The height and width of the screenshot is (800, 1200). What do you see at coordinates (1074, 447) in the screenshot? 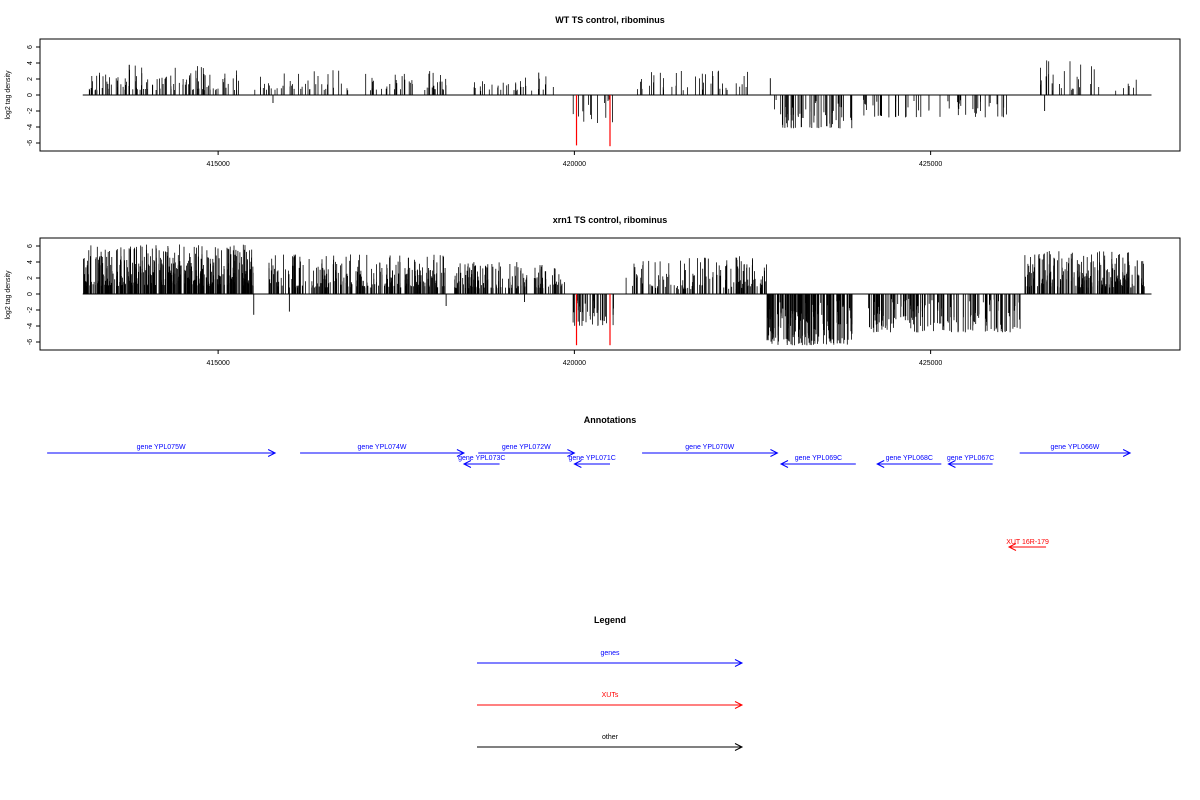
I see `gene-label: gene YPL066W` at bounding box center [1074, 447].